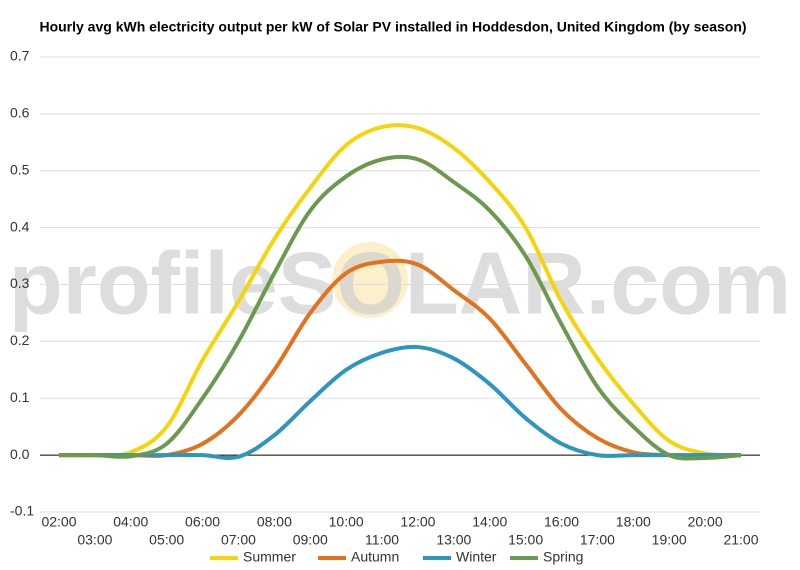 The width and height of the screenshot is (800, 570). Describe the element at coordinates (22, 511) in the screenshot. I see `y-tick-label: -0.1` at that location.